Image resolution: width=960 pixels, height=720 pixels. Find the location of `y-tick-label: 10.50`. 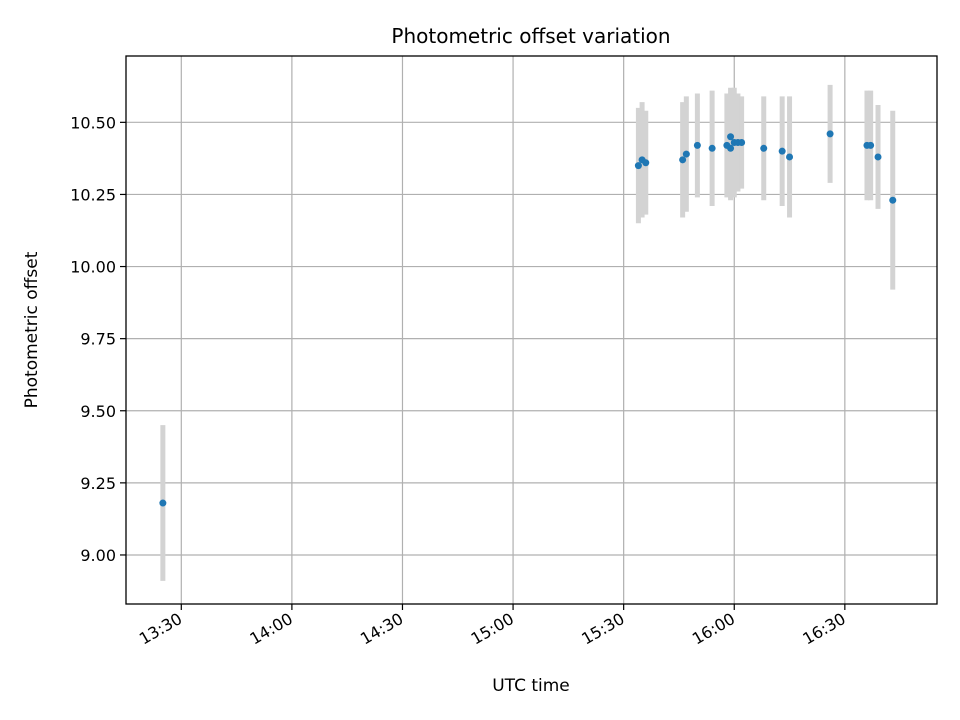

y-tick-label: 10.50 is located at coordinates (93, 122).